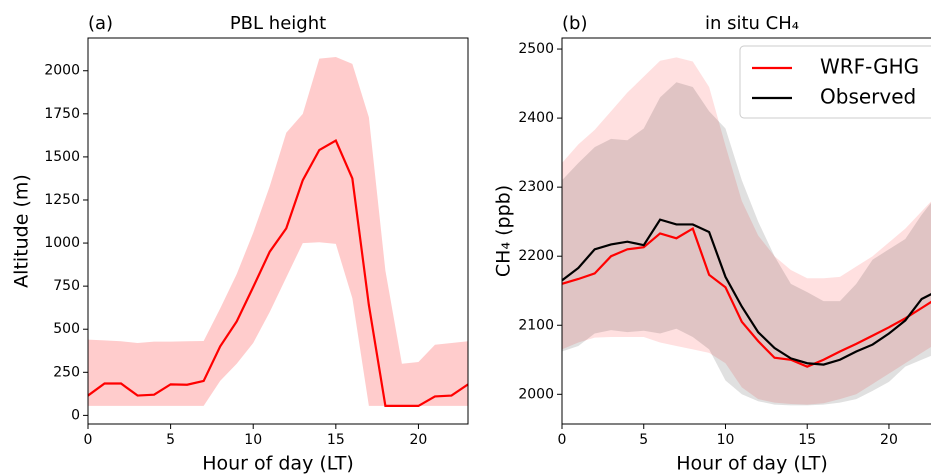  I want to click on y-tick-label: 1500, so click(62, 157).